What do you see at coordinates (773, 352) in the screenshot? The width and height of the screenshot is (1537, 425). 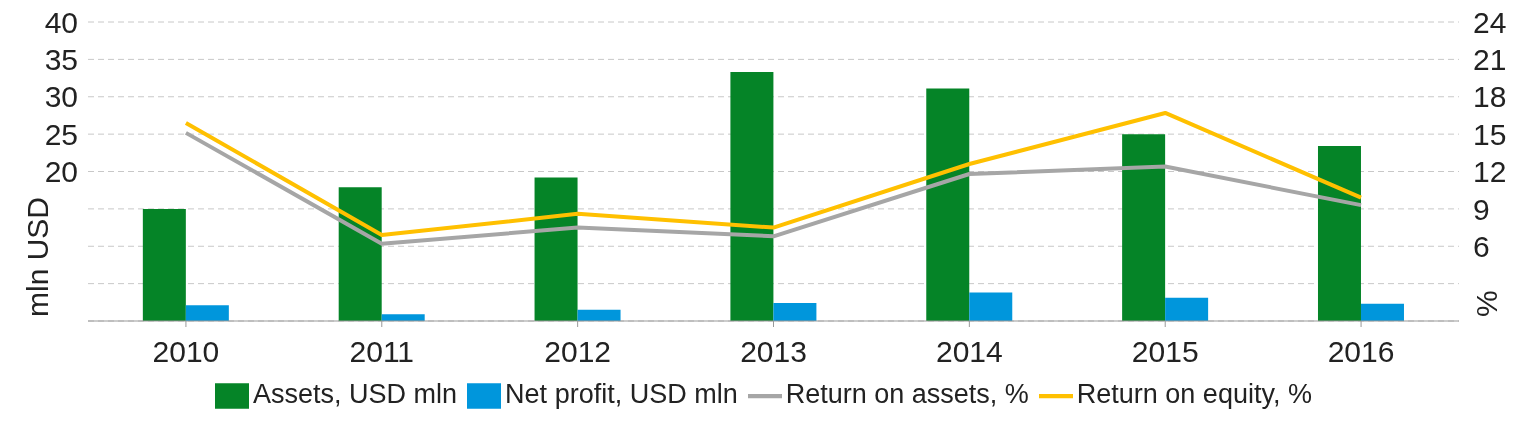 I see `x-tick-label: 2013` at bounding box center [773, 352].